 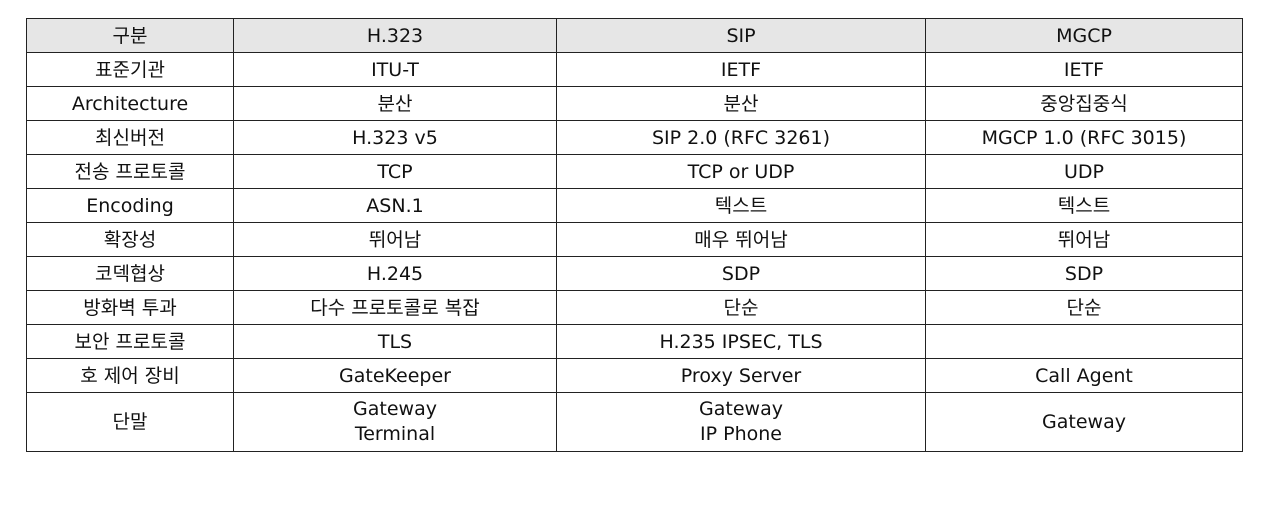 I want to click on header-row: 구분 H.323 SIP MGCP, so click(x=634, y=35).